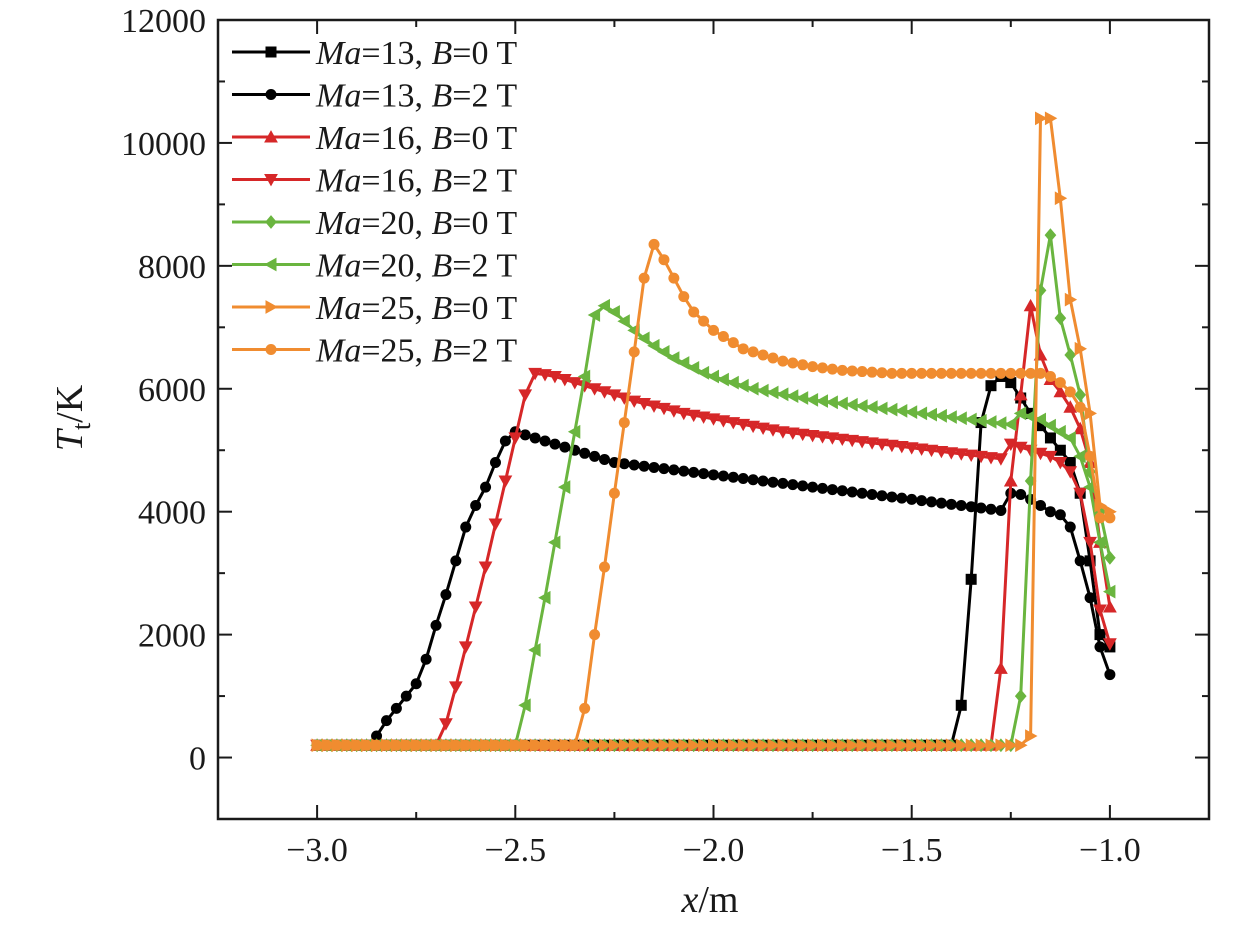 The width and height of the screenshot is (1259, 928). I want to click on legend-label-part: =20,, so click(396, 266).